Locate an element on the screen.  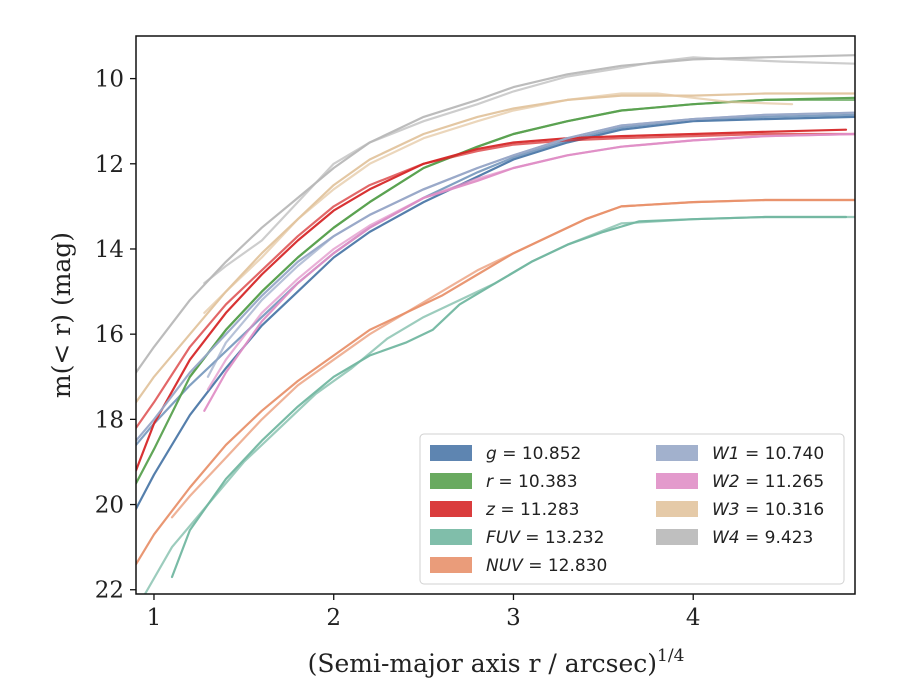
x-ticks: 1 2 3 4 is located at coordinates (424, 612).